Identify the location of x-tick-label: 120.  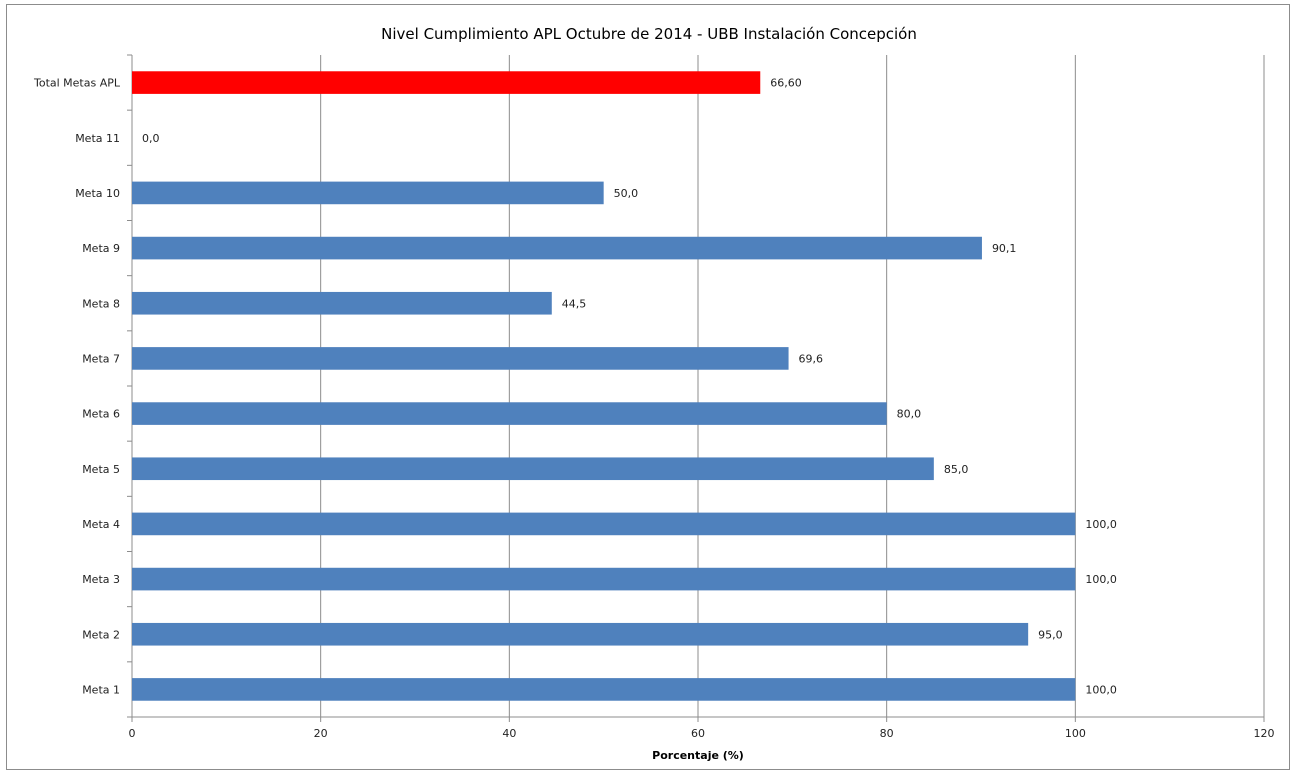
(1264, 733).